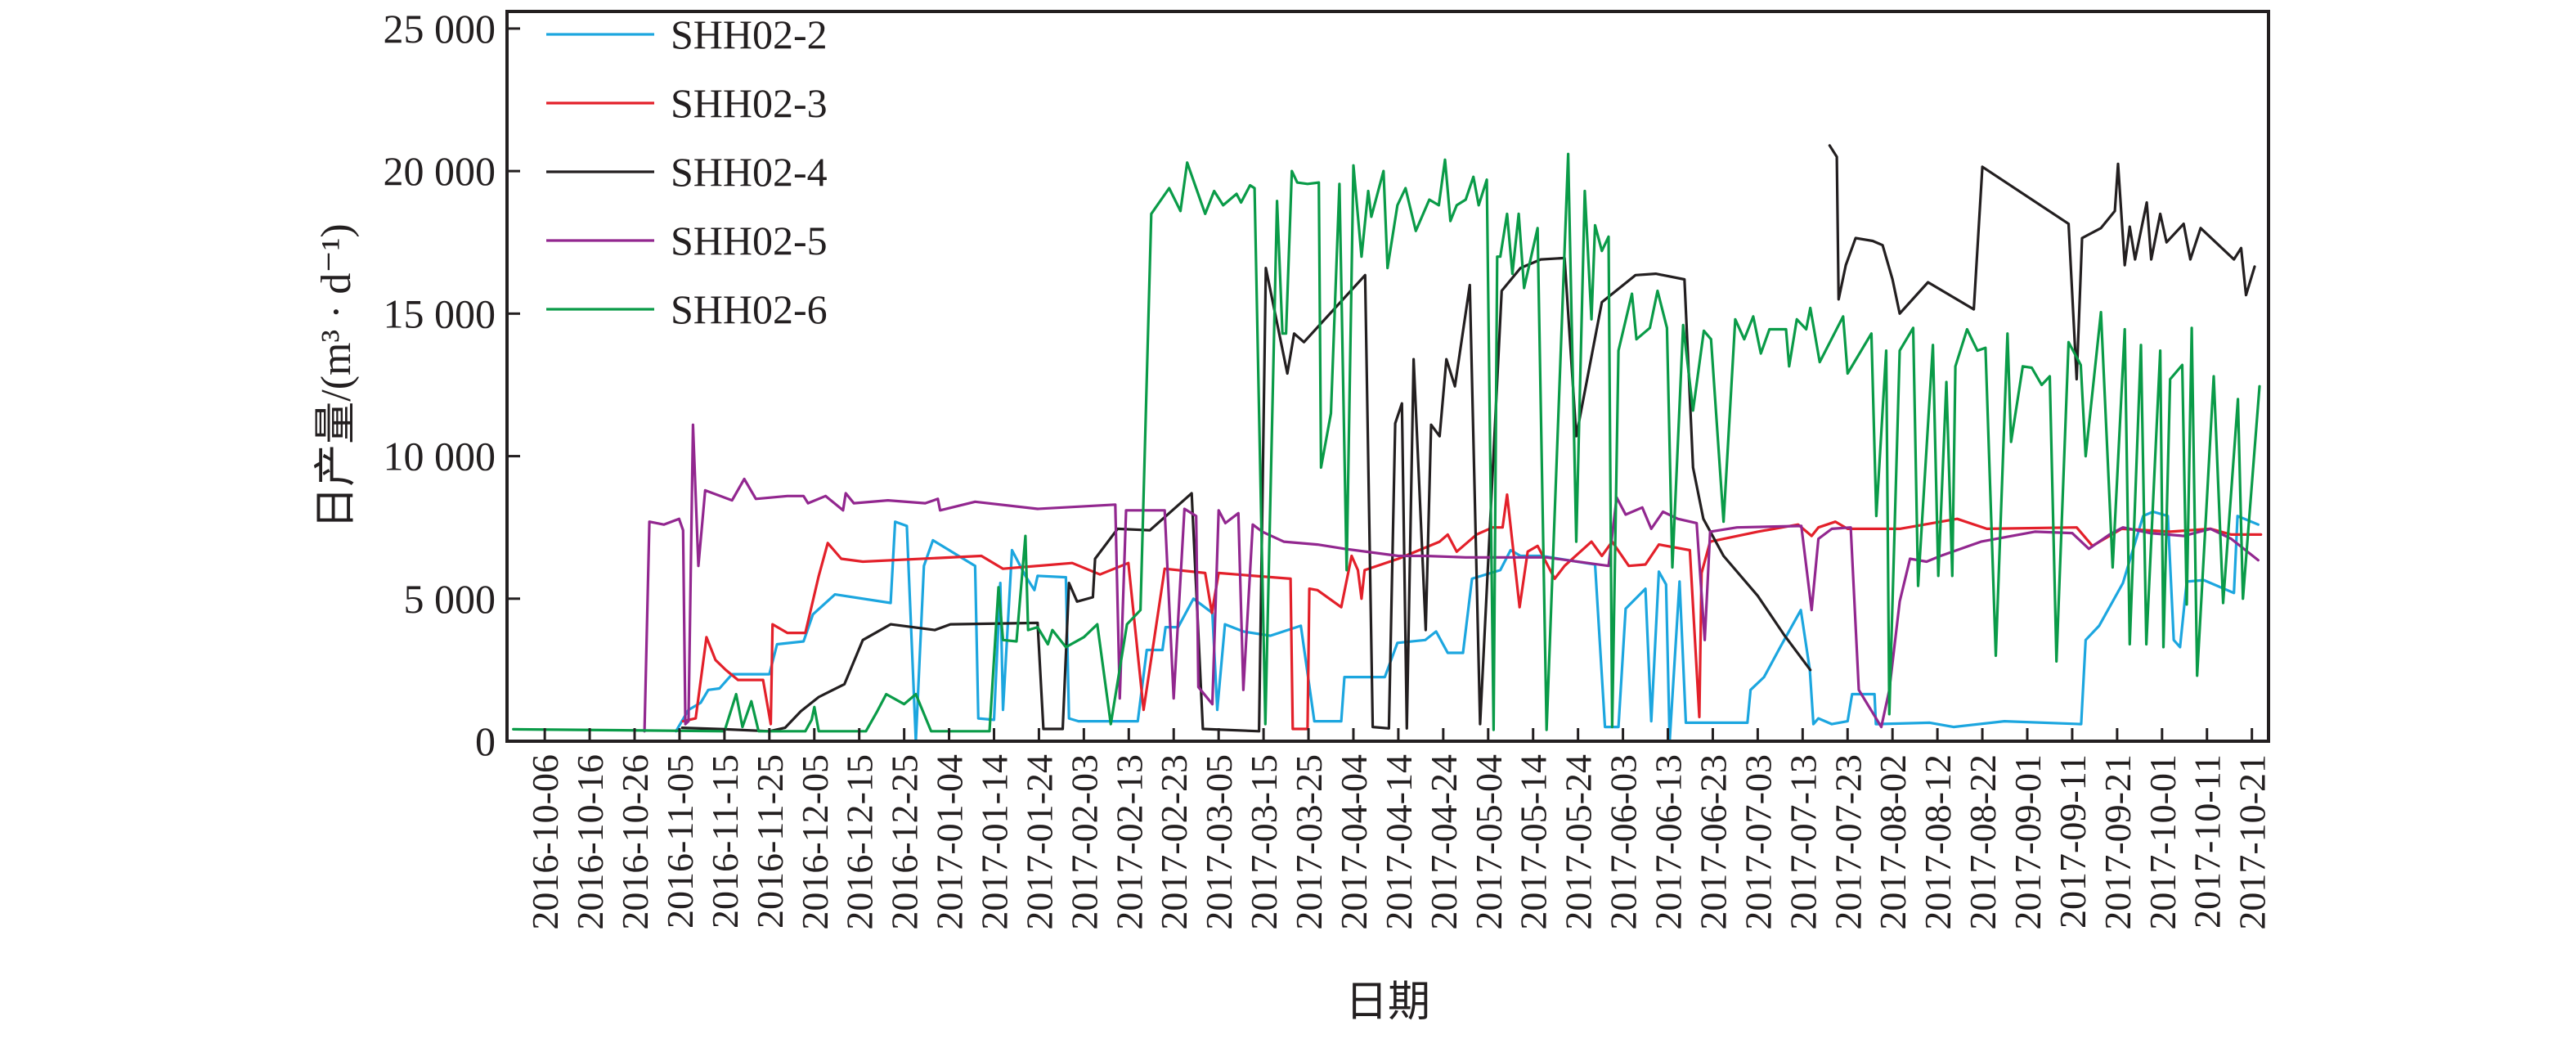  I want to click on x-axis-title: 日期, so click(1388, 1002).